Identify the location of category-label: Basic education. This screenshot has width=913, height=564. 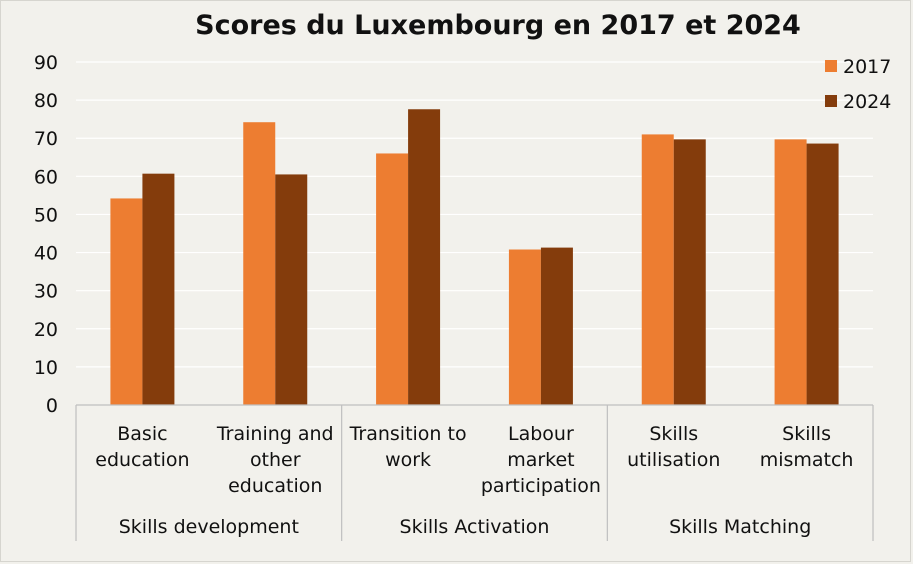
(142, 447).